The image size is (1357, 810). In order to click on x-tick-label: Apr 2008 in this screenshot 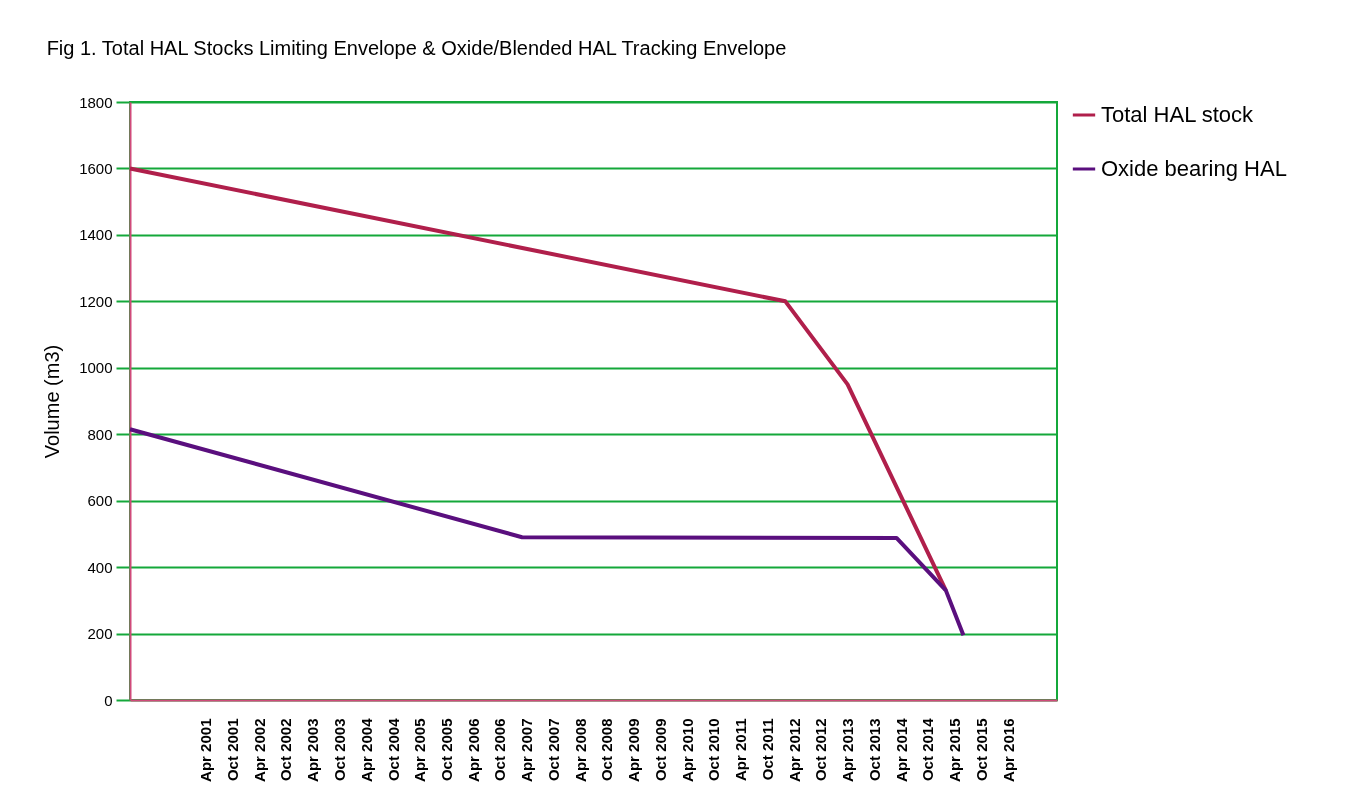, I will do `click(580, 750)`.